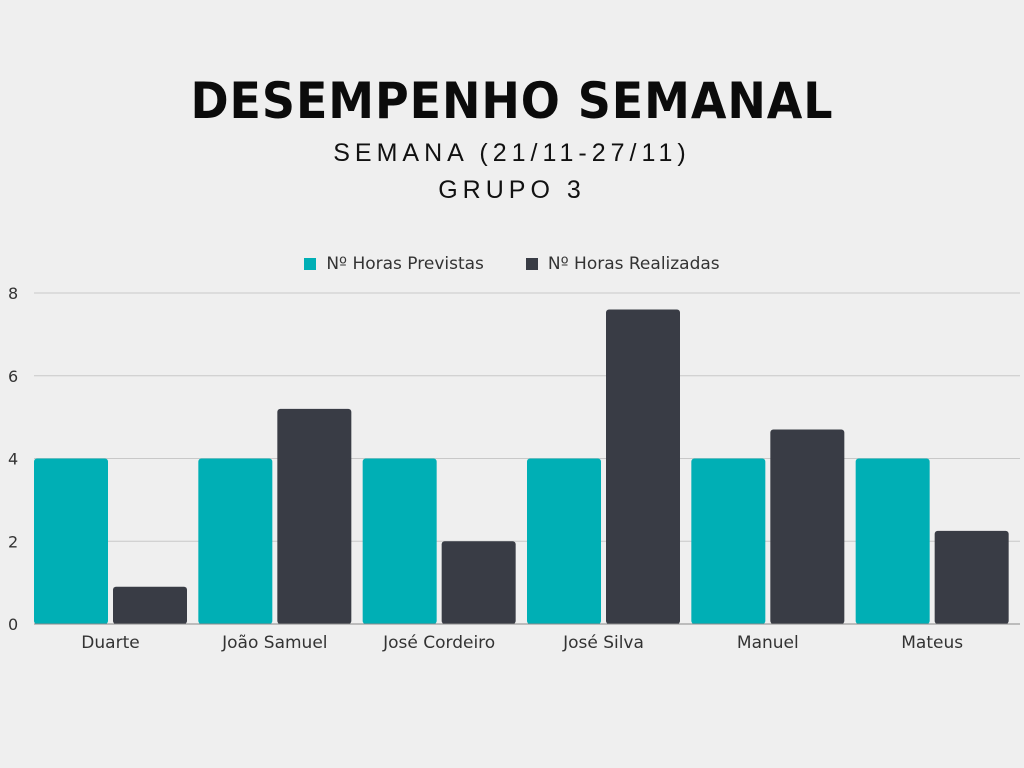 This screenshot has width=1024, height=768. What do you see at coordinates (512, 264) in the screenshot?
I see `chart-legend: Nº Horas Previstas Nº Horas Realizadas` at bounding box center [512, 264].